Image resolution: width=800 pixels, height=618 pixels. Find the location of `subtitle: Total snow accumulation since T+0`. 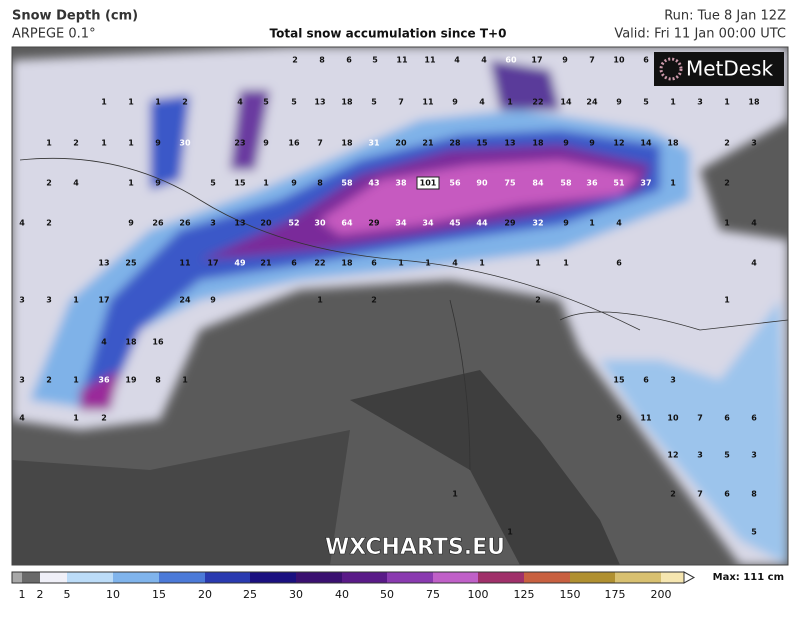

subtitle: Total snow accumulation since T+0 is located at coordinates (388, 34).